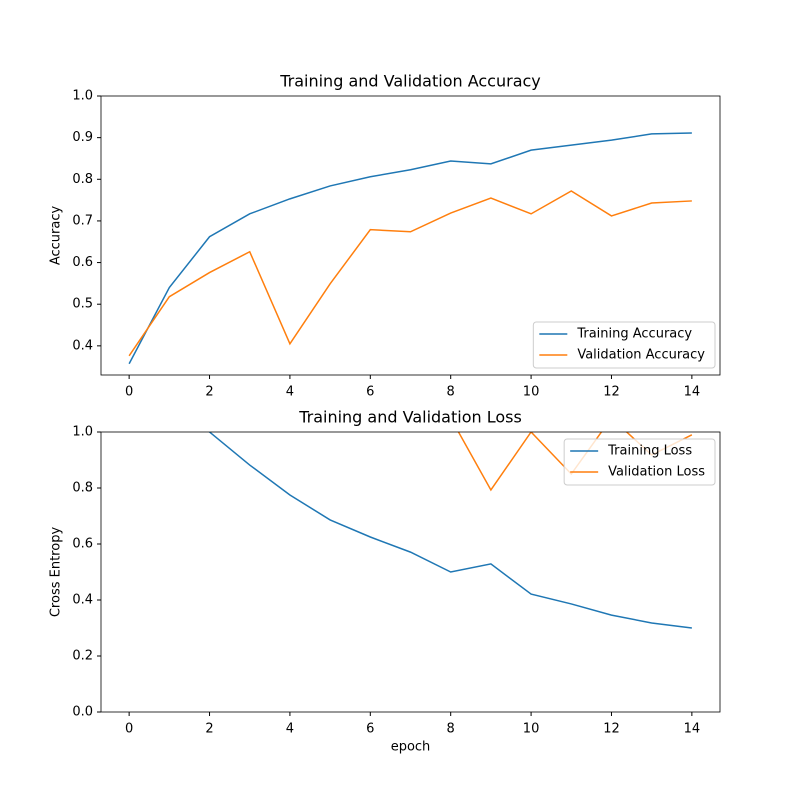 The width and height of the screenshot is (800, 800). What do you see at coordinates (82, 712) in the screenshot?
I see `y-tick-label: 0.0` at bounding box center [82, 712].